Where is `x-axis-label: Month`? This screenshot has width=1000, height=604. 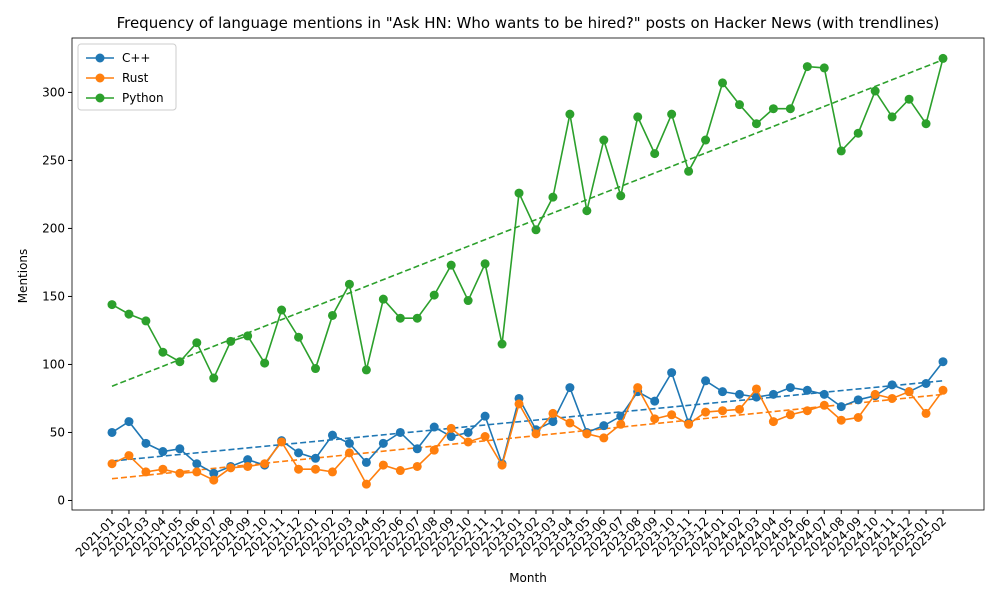
x-axis-label: Month is located at coordinates (528, 578).